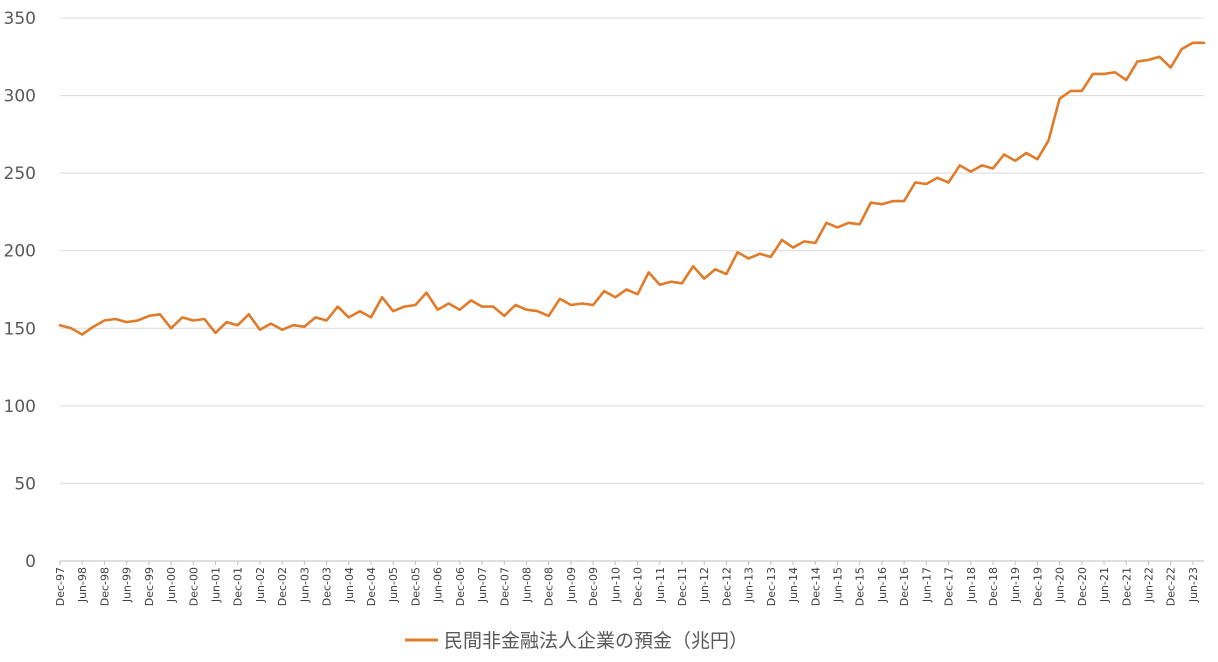 Image resolution: width=1218 pixels, height=662 pixels. I want to click on x-tick-label: Dec-00, so click(193, 586).